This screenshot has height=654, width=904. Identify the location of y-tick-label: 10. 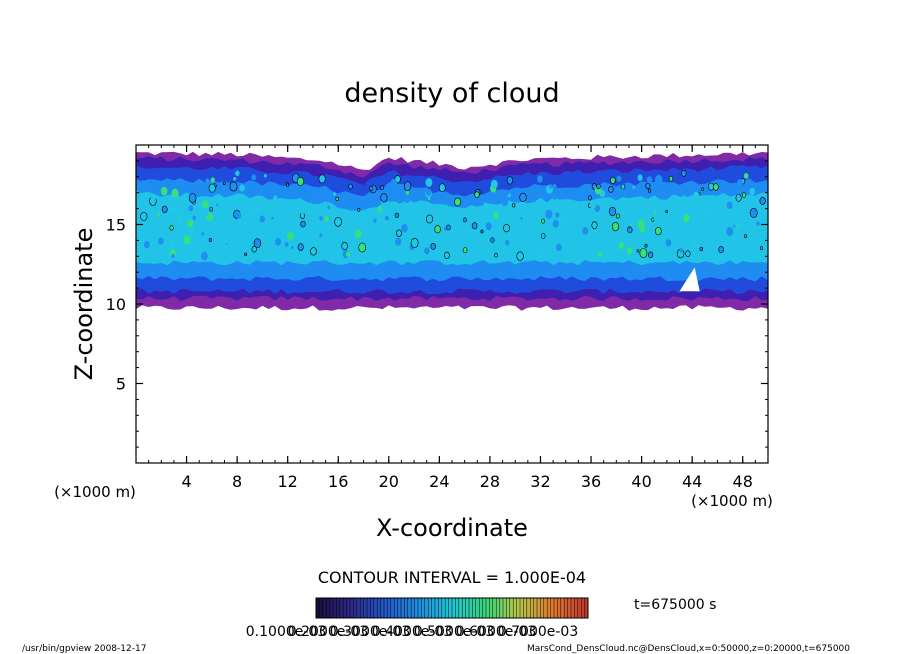
(116, 304).